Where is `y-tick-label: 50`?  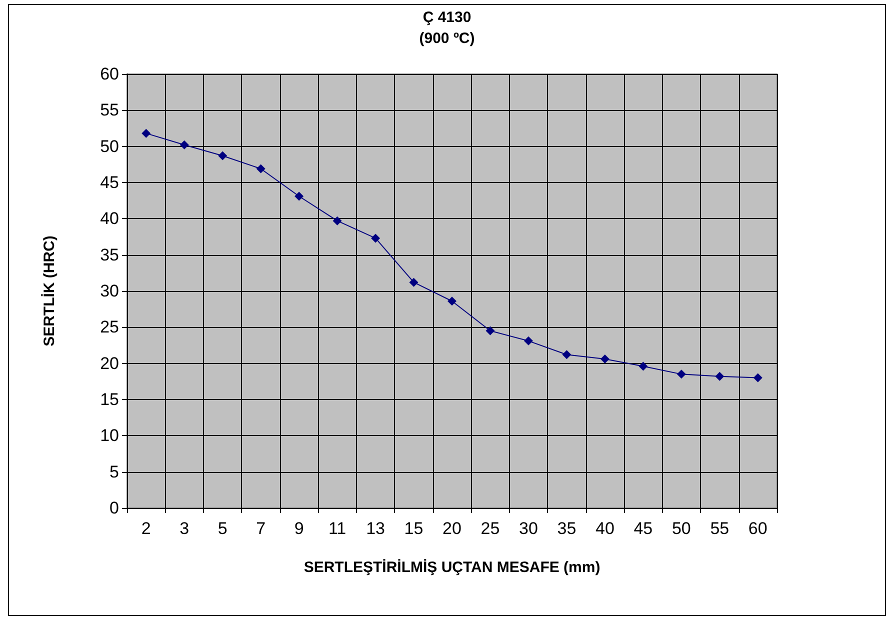
y-tick-label: 50 is located at coordinates (109, 146).